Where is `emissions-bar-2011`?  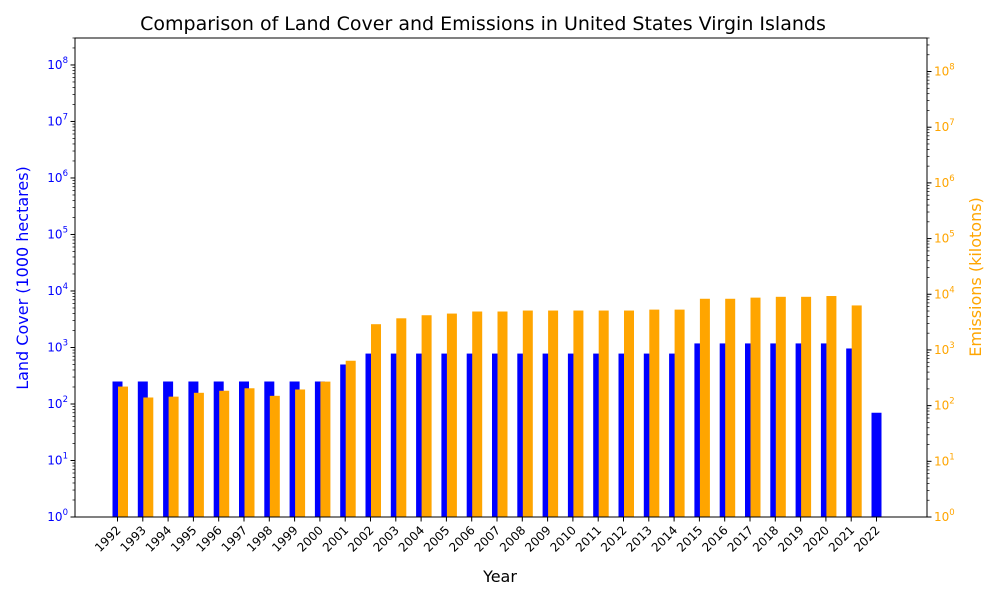
emissions-bar-2011 is located at coordinates (603, 413).